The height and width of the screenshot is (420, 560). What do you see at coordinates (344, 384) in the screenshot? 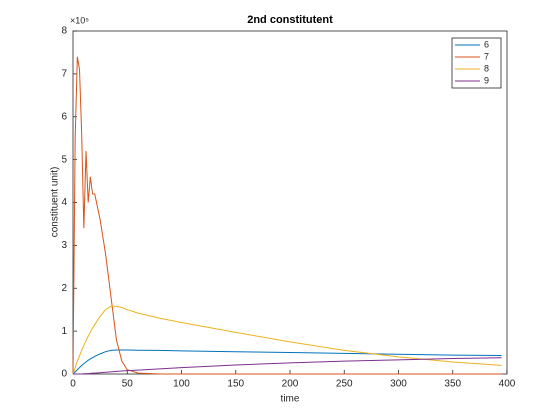
I see `x-tick-label: 250` at bounding box center [344, 384].